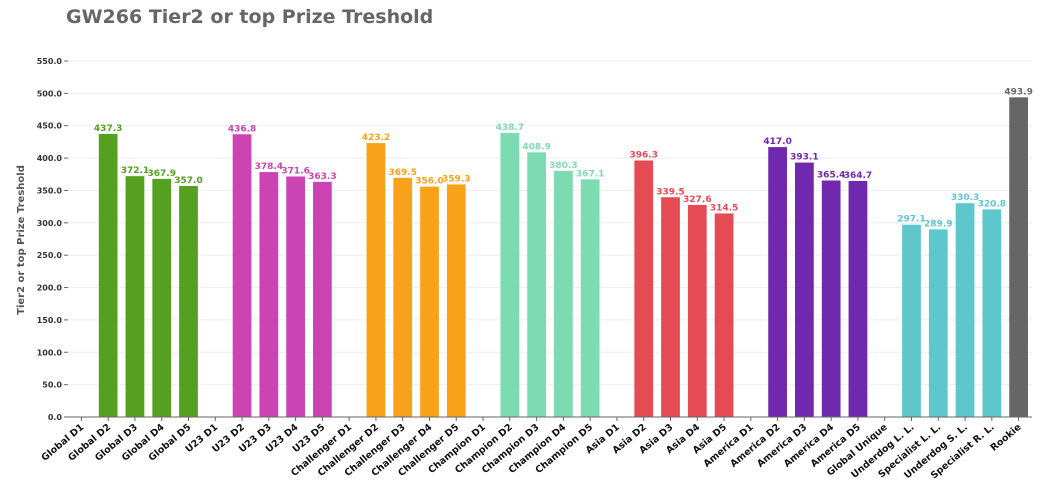 This screenshot has height=492, width=1050. I want to click on data-label: 438.7, so click(510, 128).